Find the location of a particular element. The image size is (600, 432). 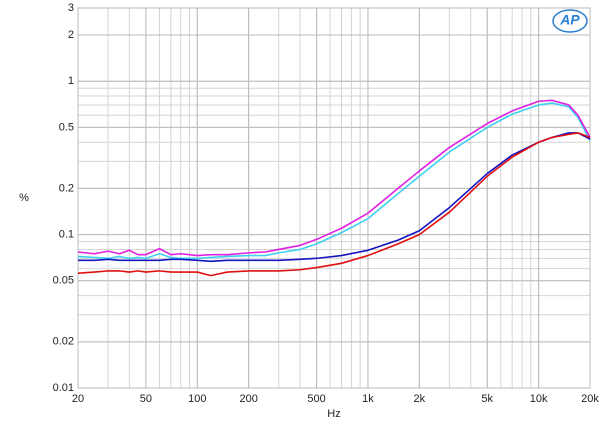

x-tick-label: 100 is located at coordinates (197, 399).